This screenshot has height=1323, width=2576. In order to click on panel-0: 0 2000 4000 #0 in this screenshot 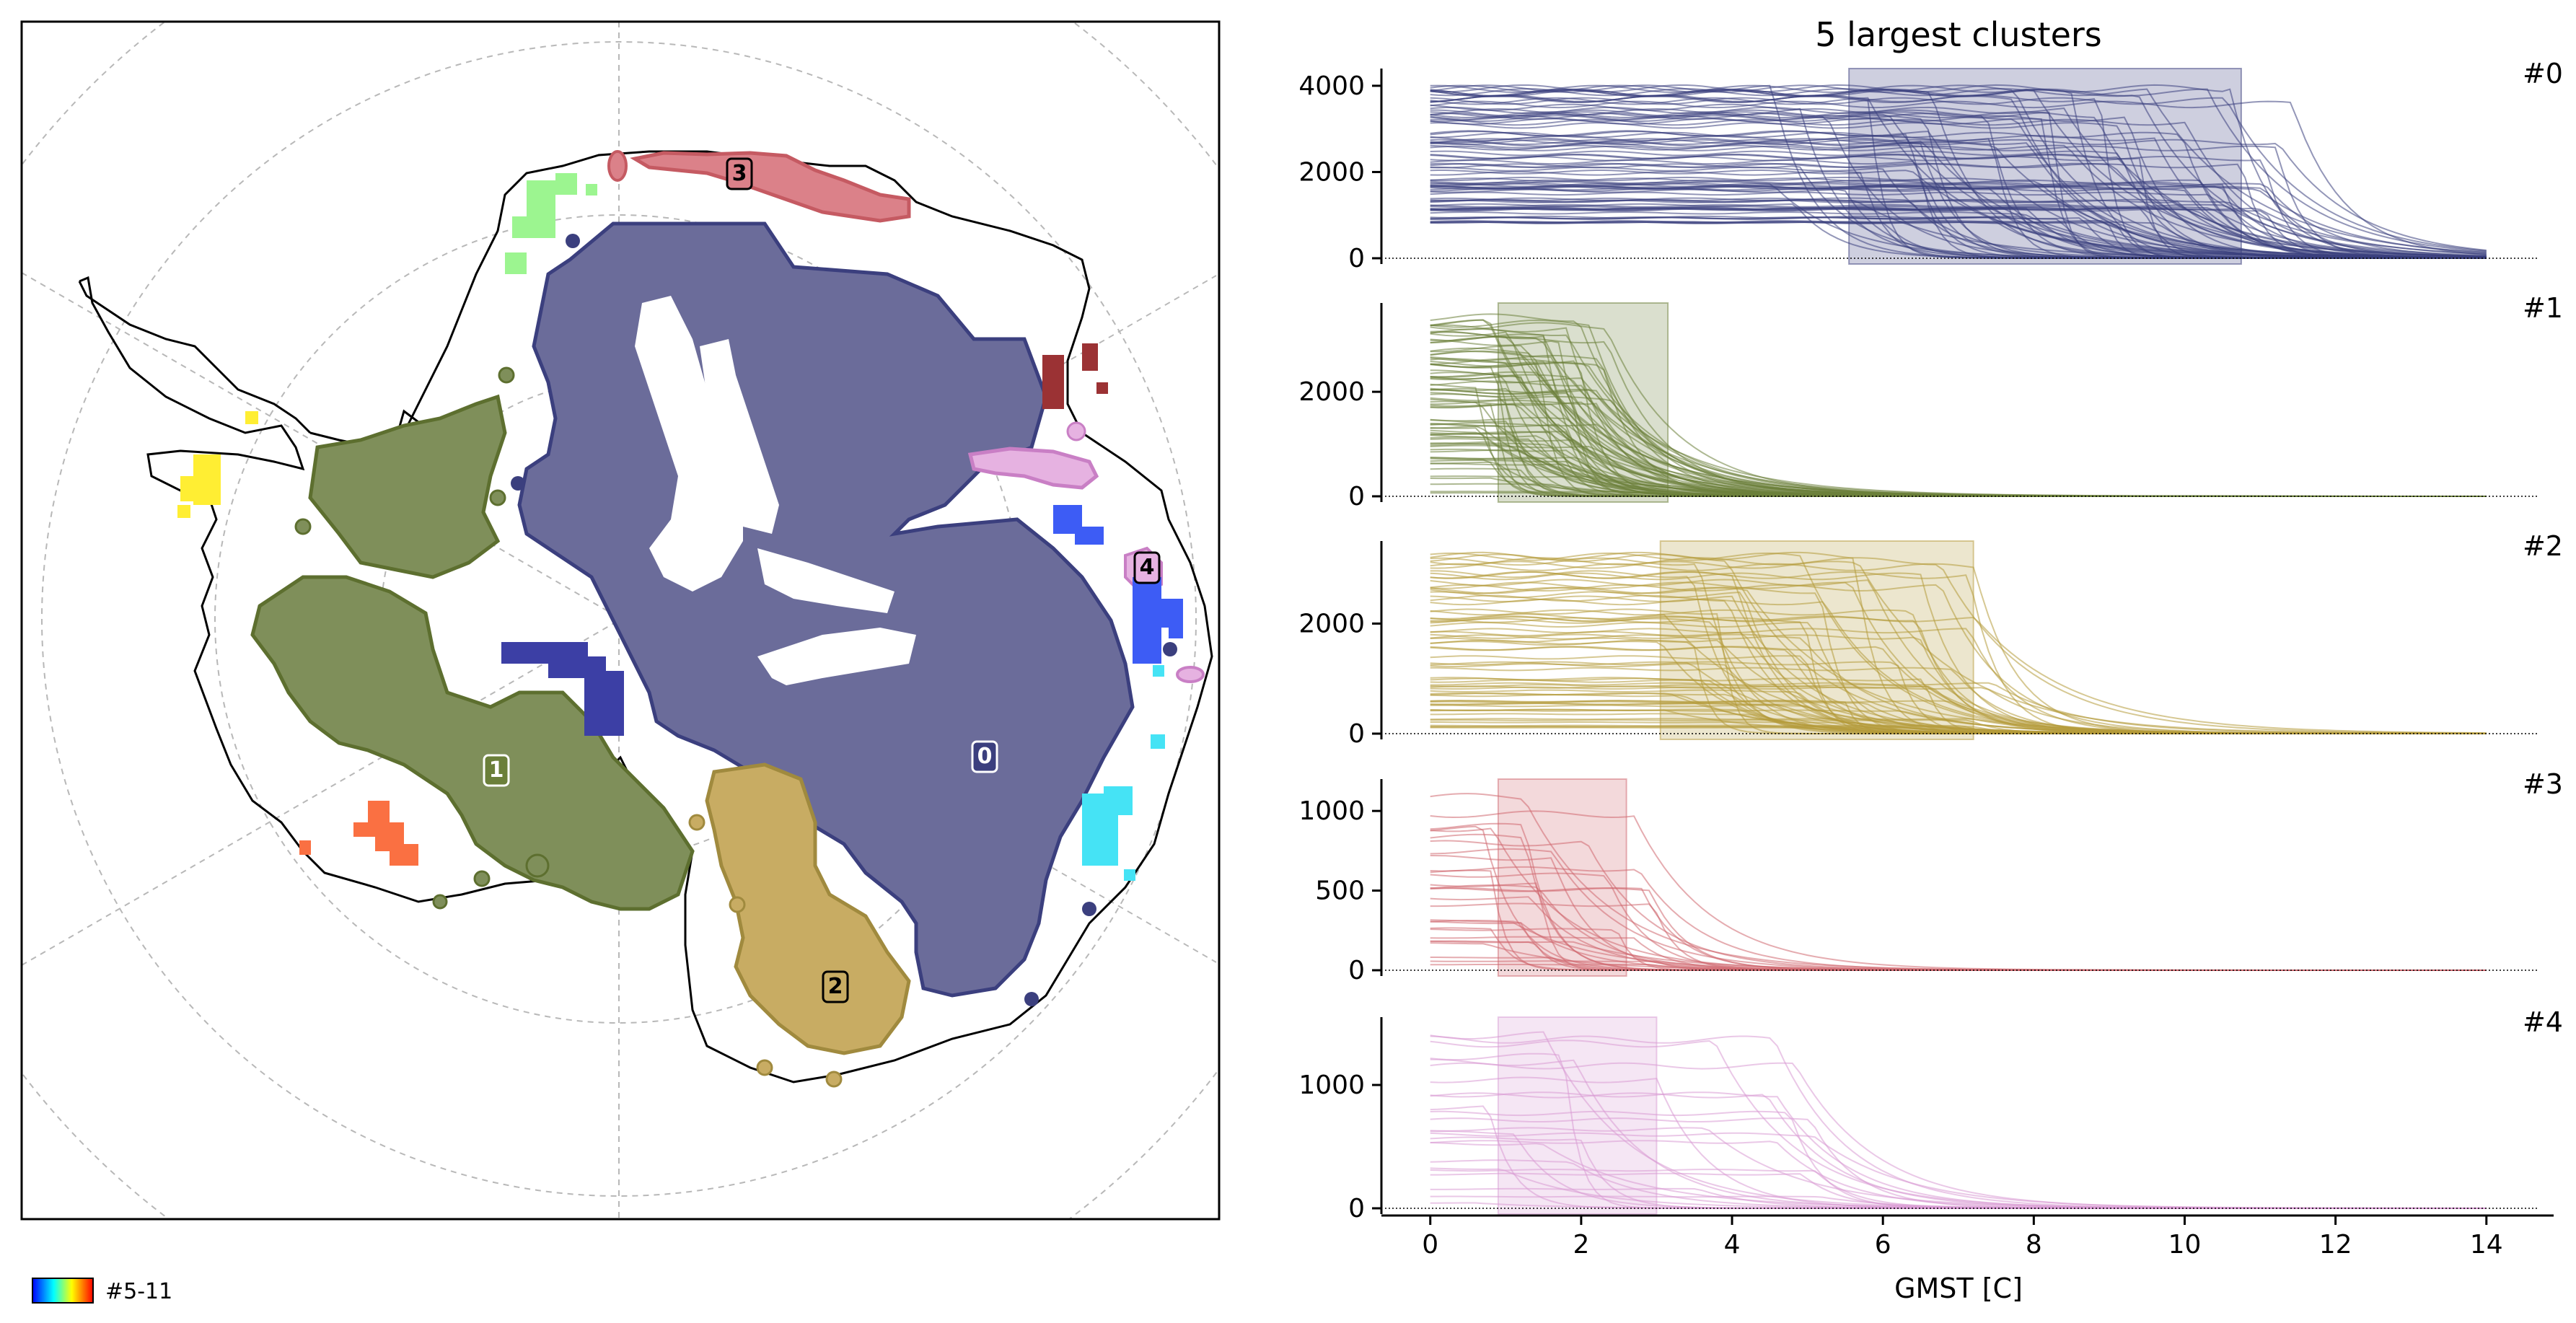, I will do `click(1930, 165)`.